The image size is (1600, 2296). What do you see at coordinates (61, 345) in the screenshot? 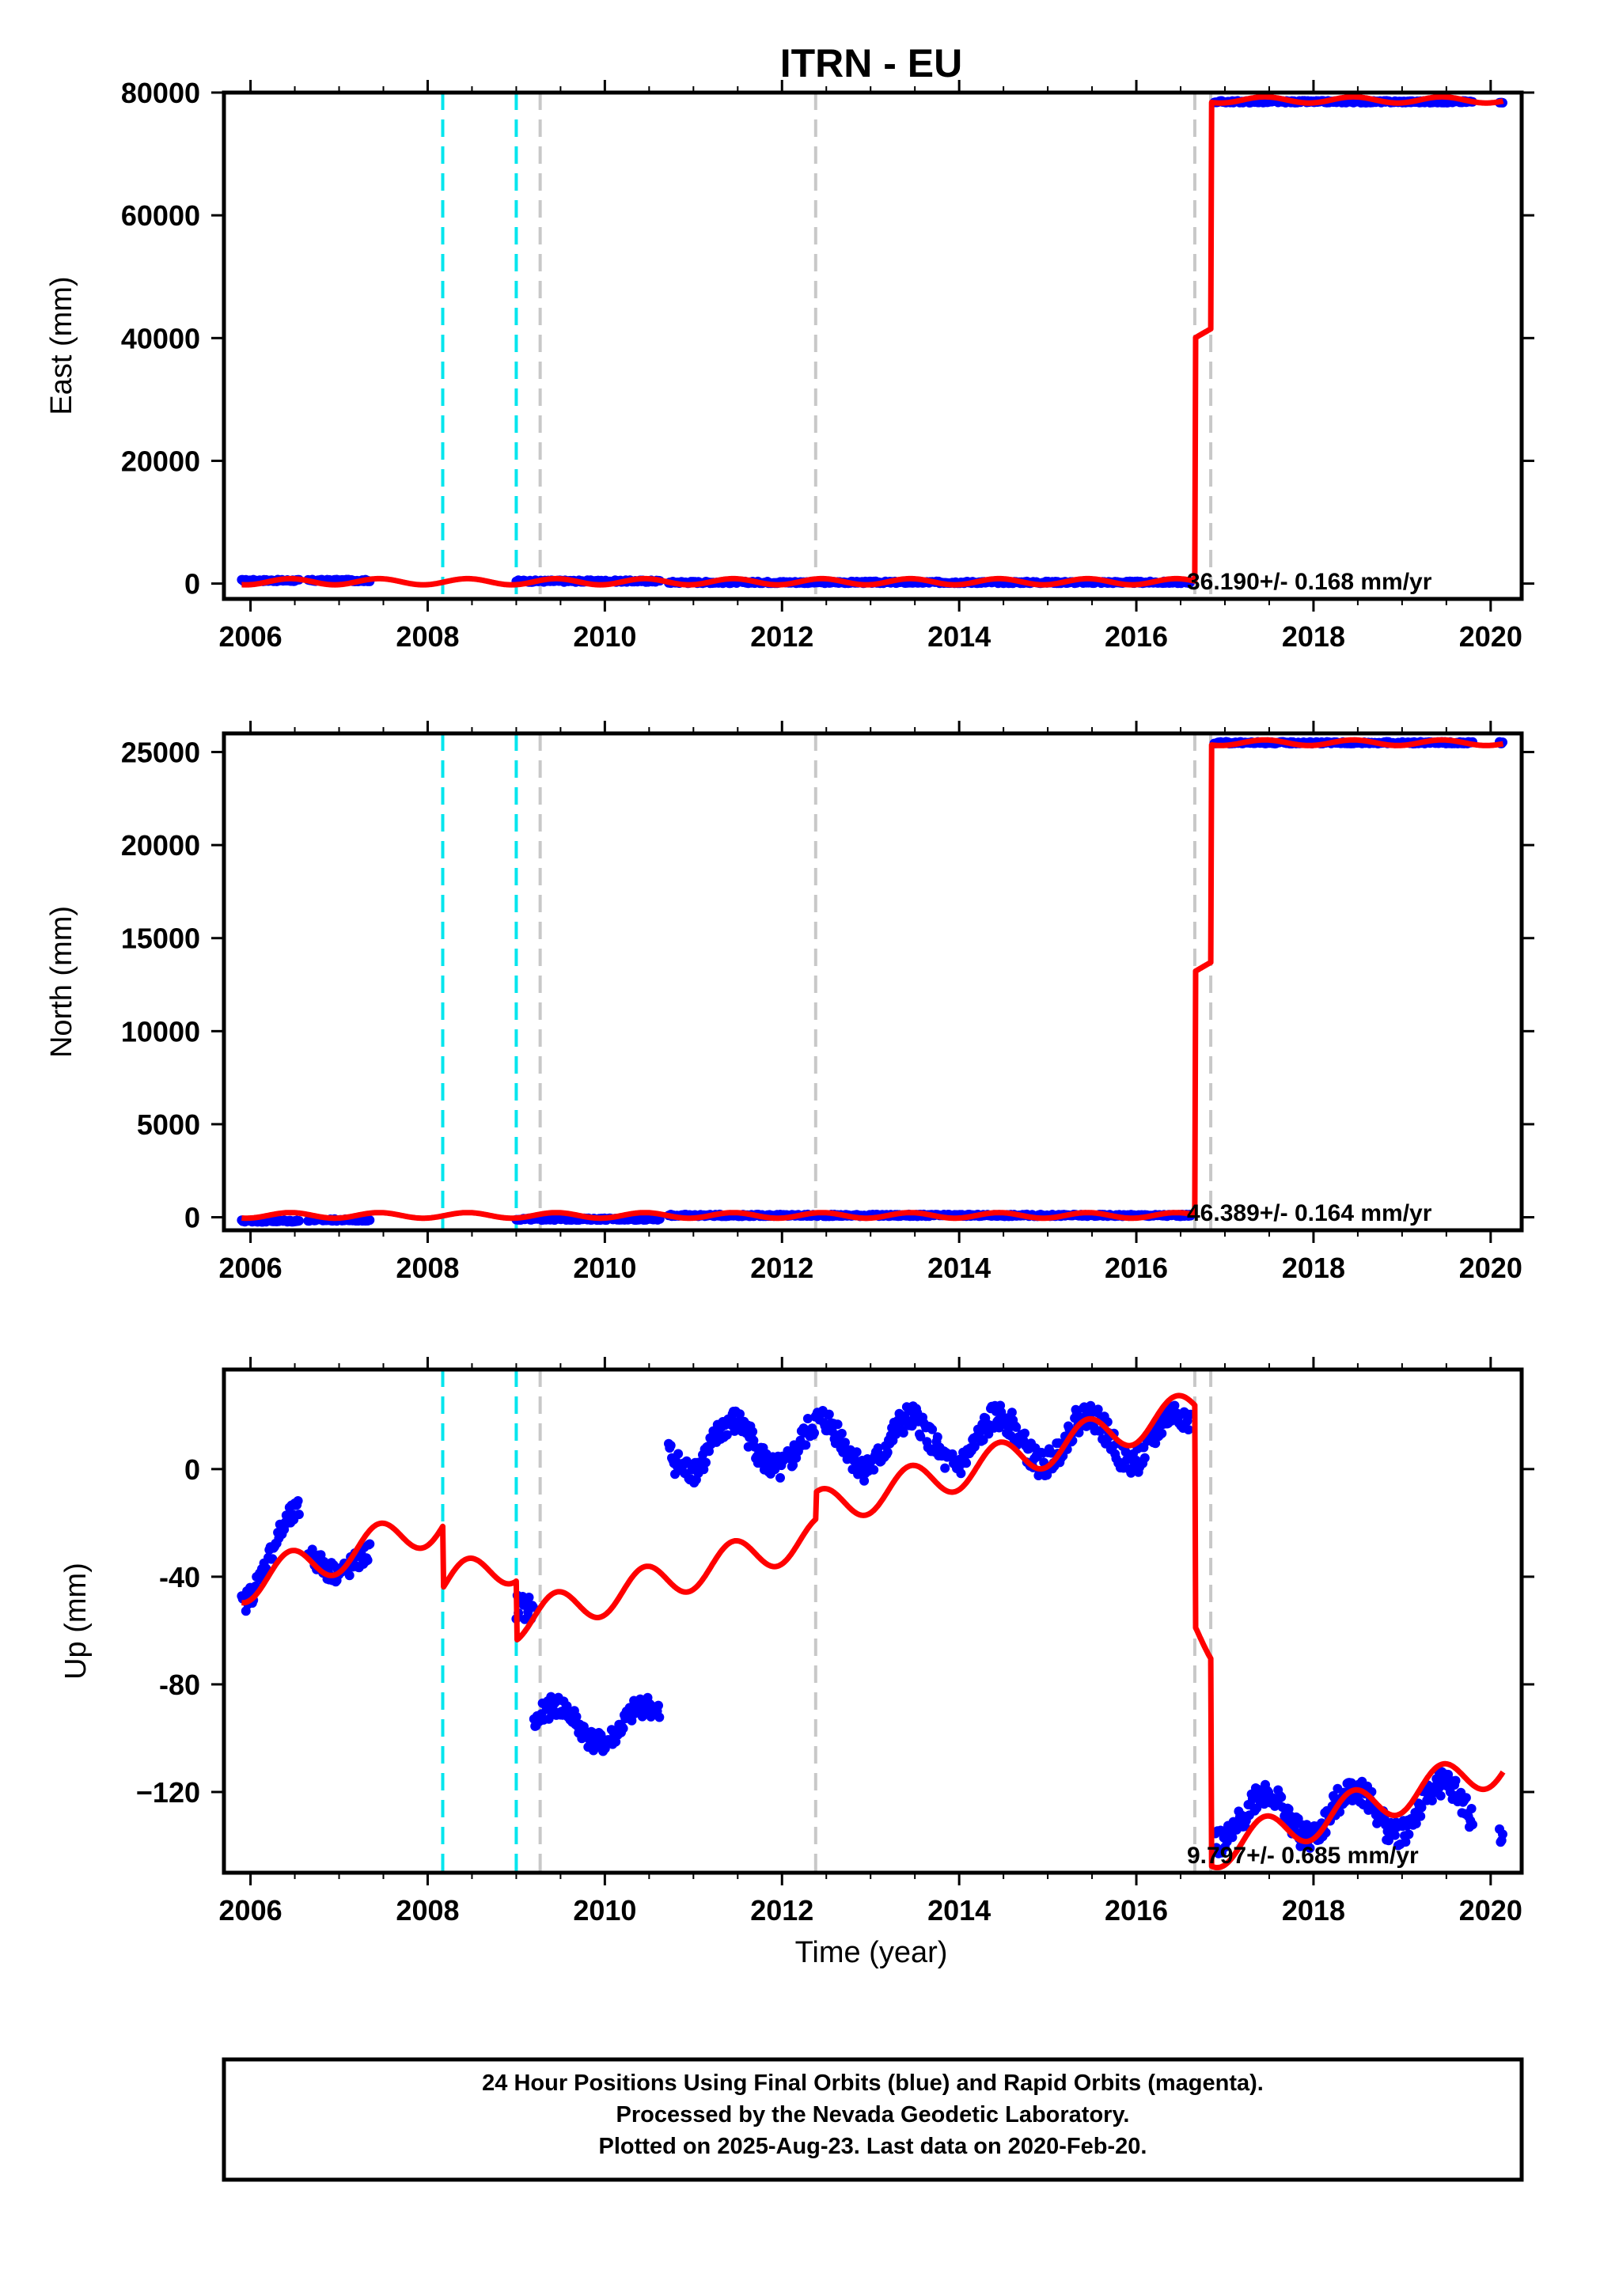
I see `y-axis-title: East (mm)` at bounding box center [61, 345].